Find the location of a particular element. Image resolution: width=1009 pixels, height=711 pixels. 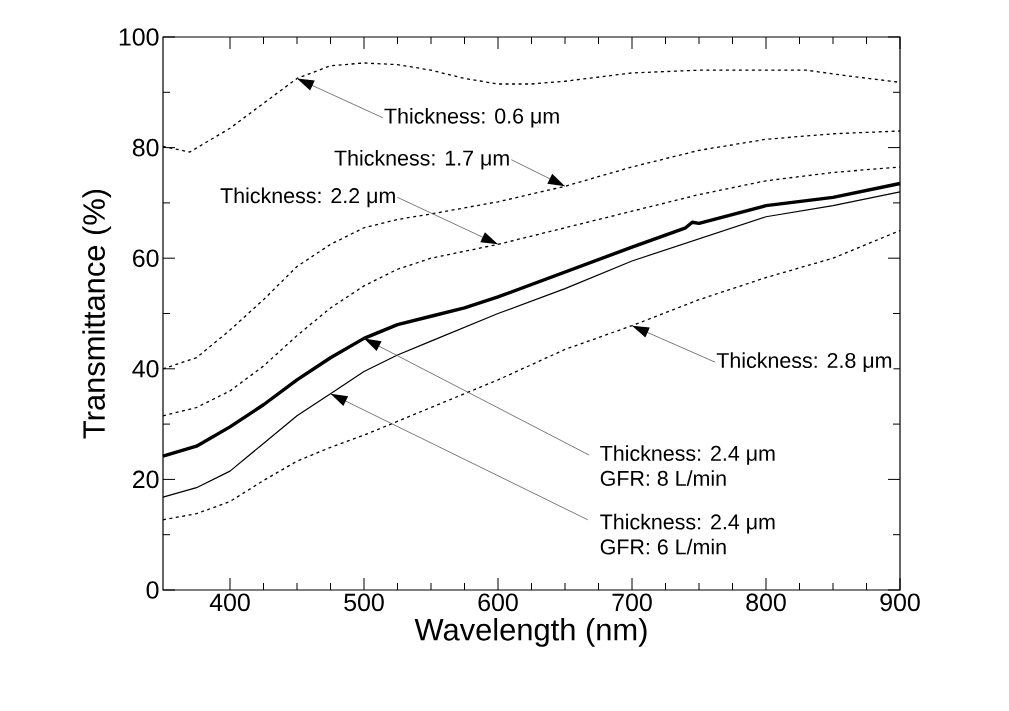

y-tick-label: 40 is located at coordinates (145, 368).